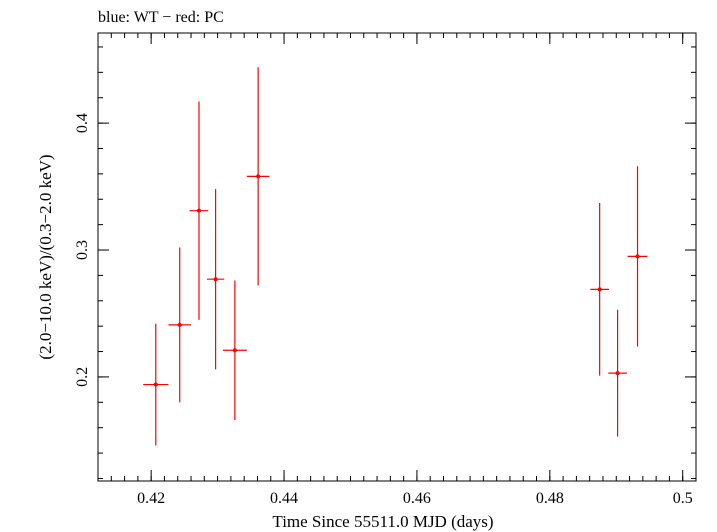 The image size is (717, 532). I want to click on x-tick-label: 0.48, so click(550, 498).